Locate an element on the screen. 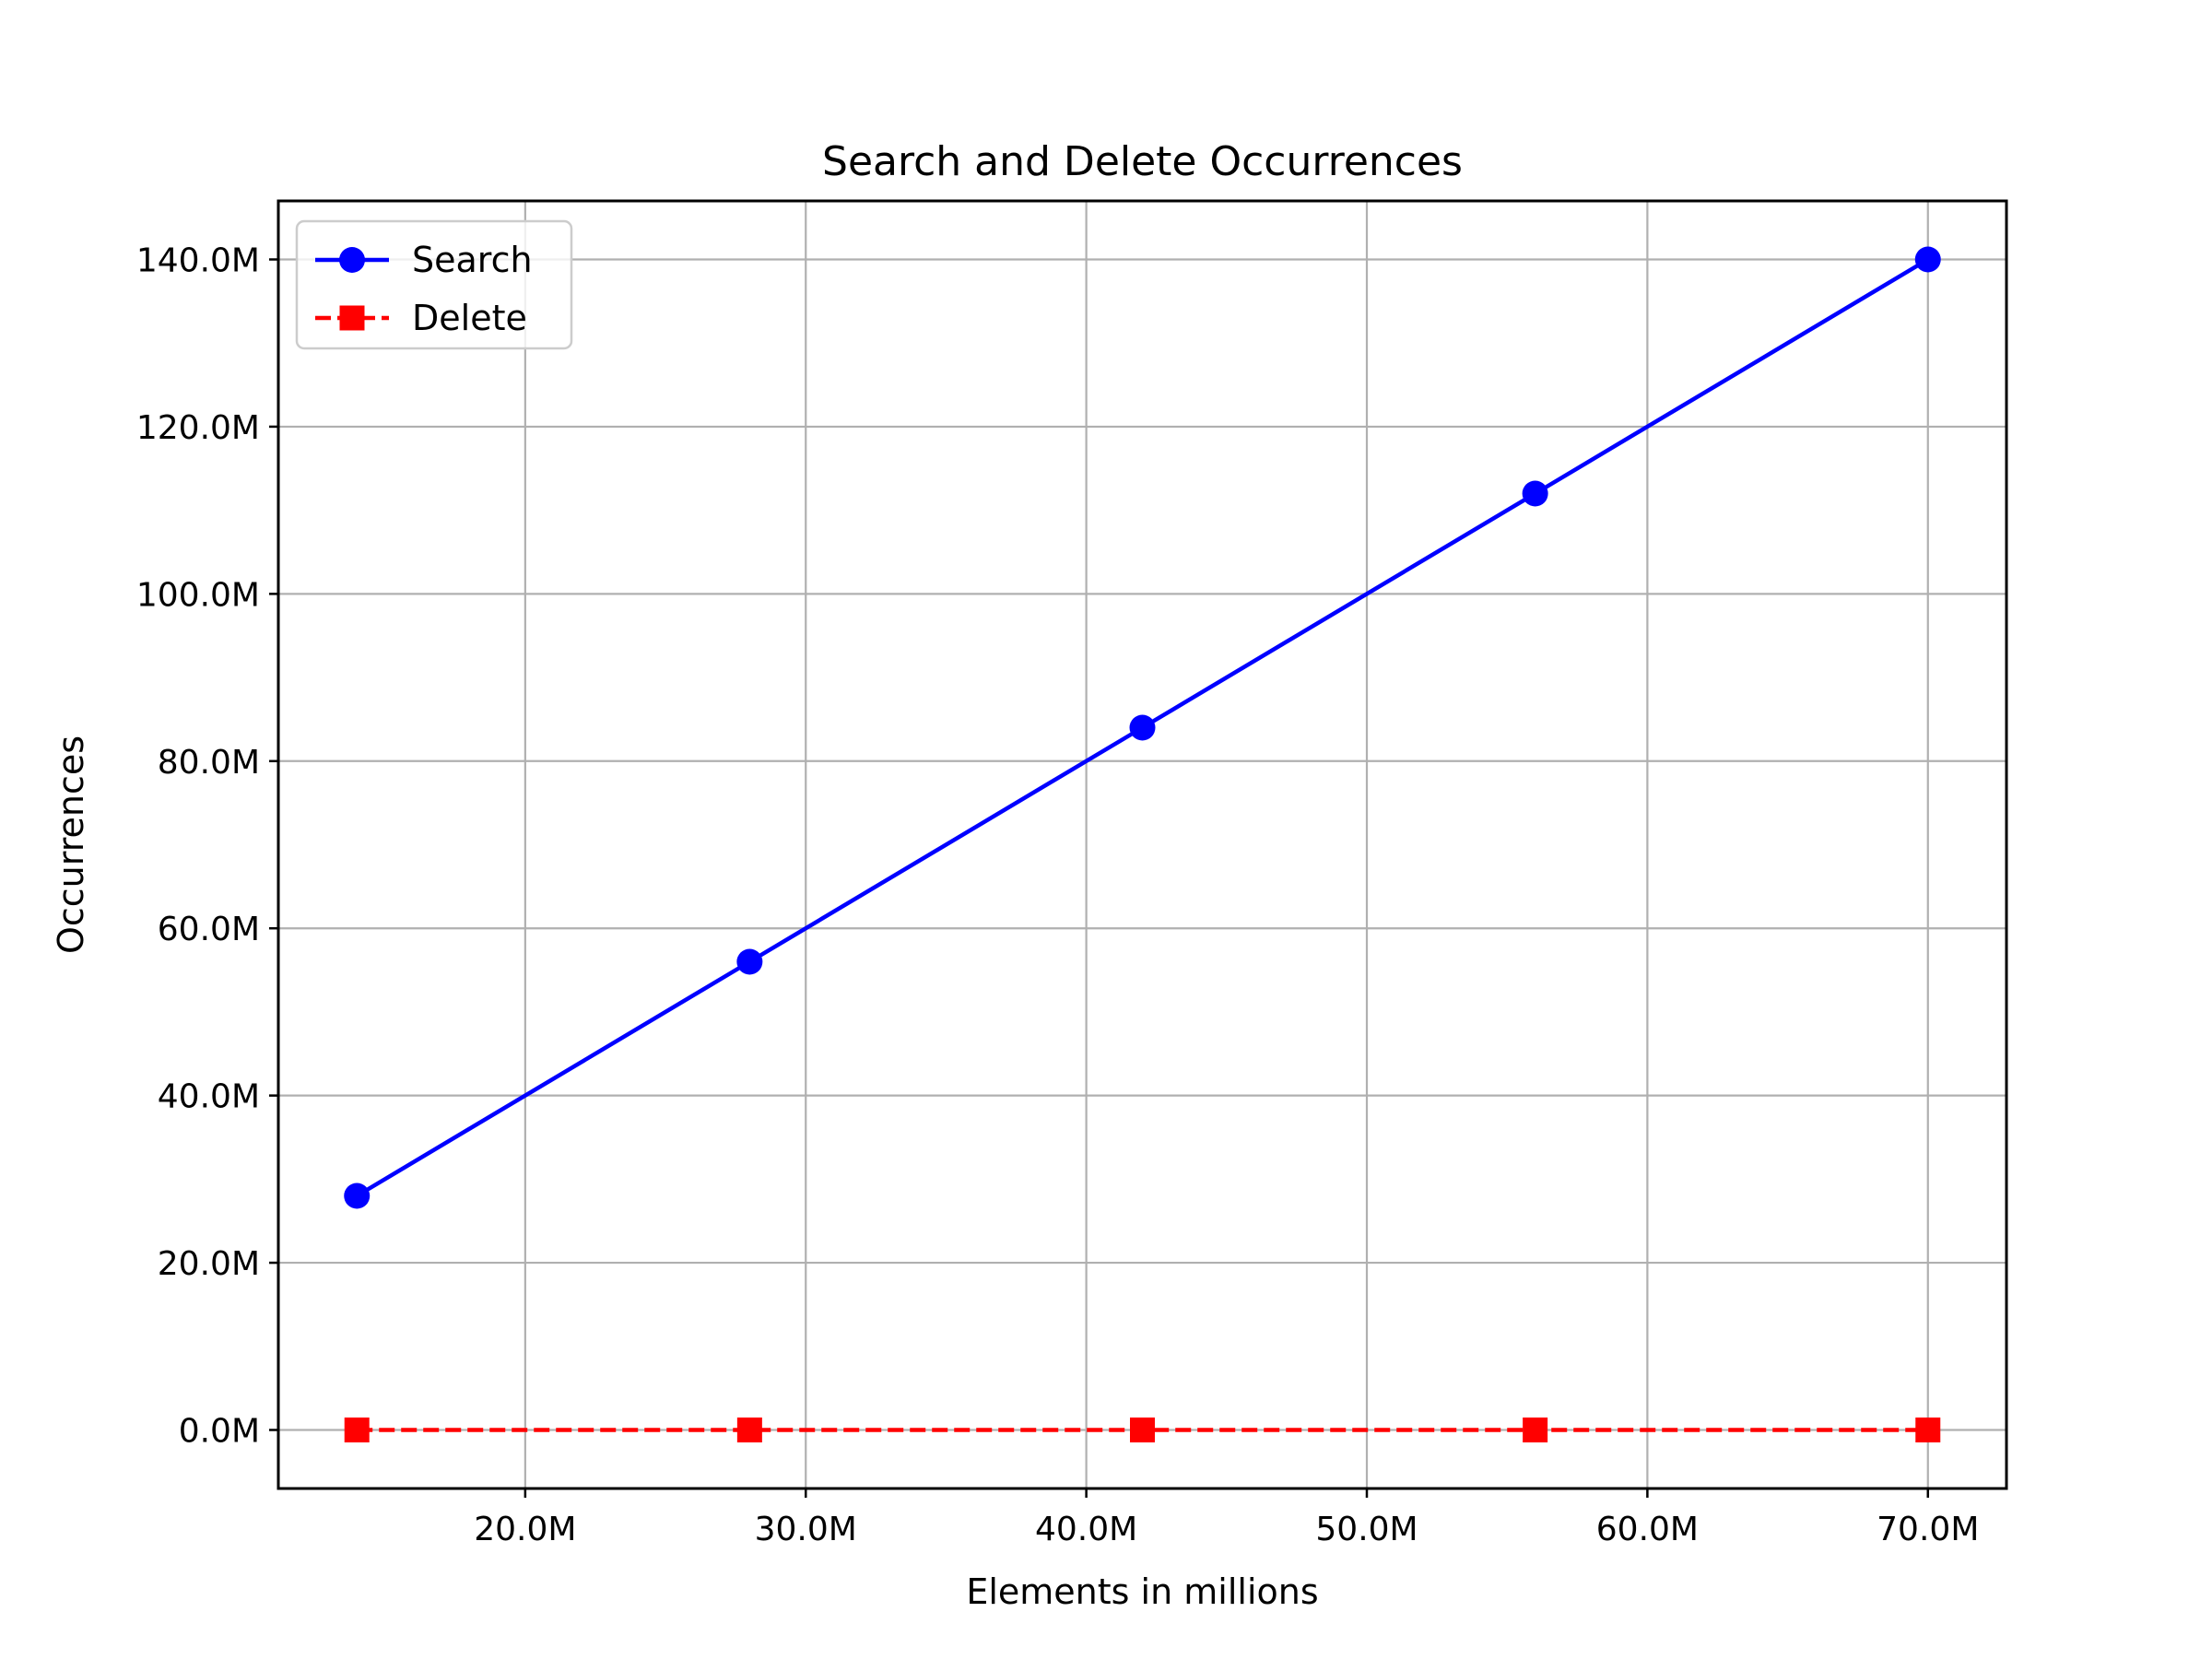 This screenshot has height=1659, width=2212. y-tick-label: 20.0M is located at coordinates (209, 1264).